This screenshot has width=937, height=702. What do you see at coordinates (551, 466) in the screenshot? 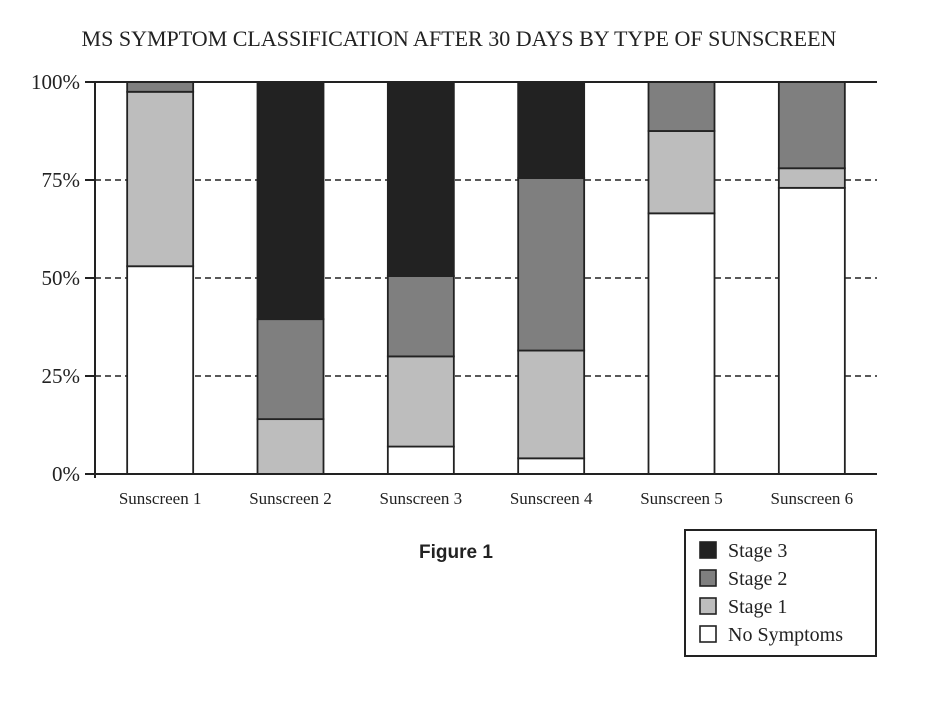
I see `bar-segment-4-no-symptoms` at bounding box center [551, 466].